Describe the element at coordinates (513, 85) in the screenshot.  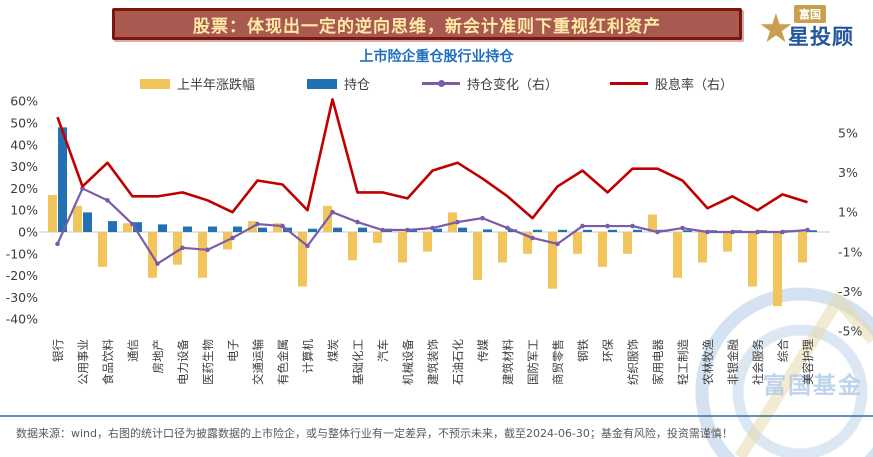
I see `legend-label: 持仓变化（右）` at that location.